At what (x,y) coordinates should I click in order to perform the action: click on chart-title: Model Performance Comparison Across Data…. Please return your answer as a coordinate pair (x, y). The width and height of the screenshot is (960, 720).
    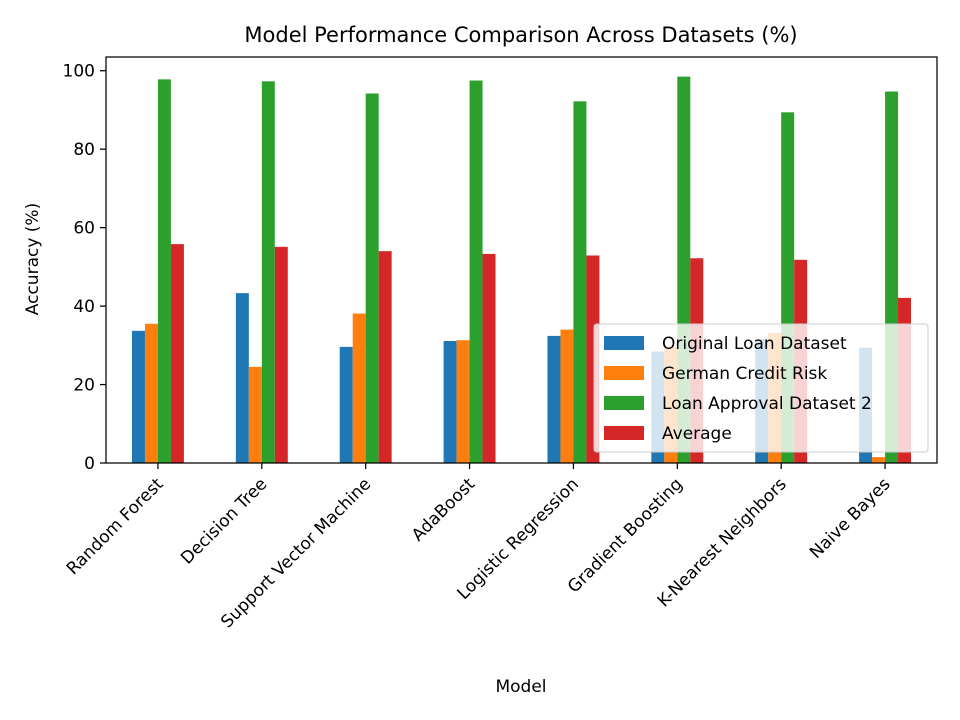
    Looking at the image, I should click on (520, 35).